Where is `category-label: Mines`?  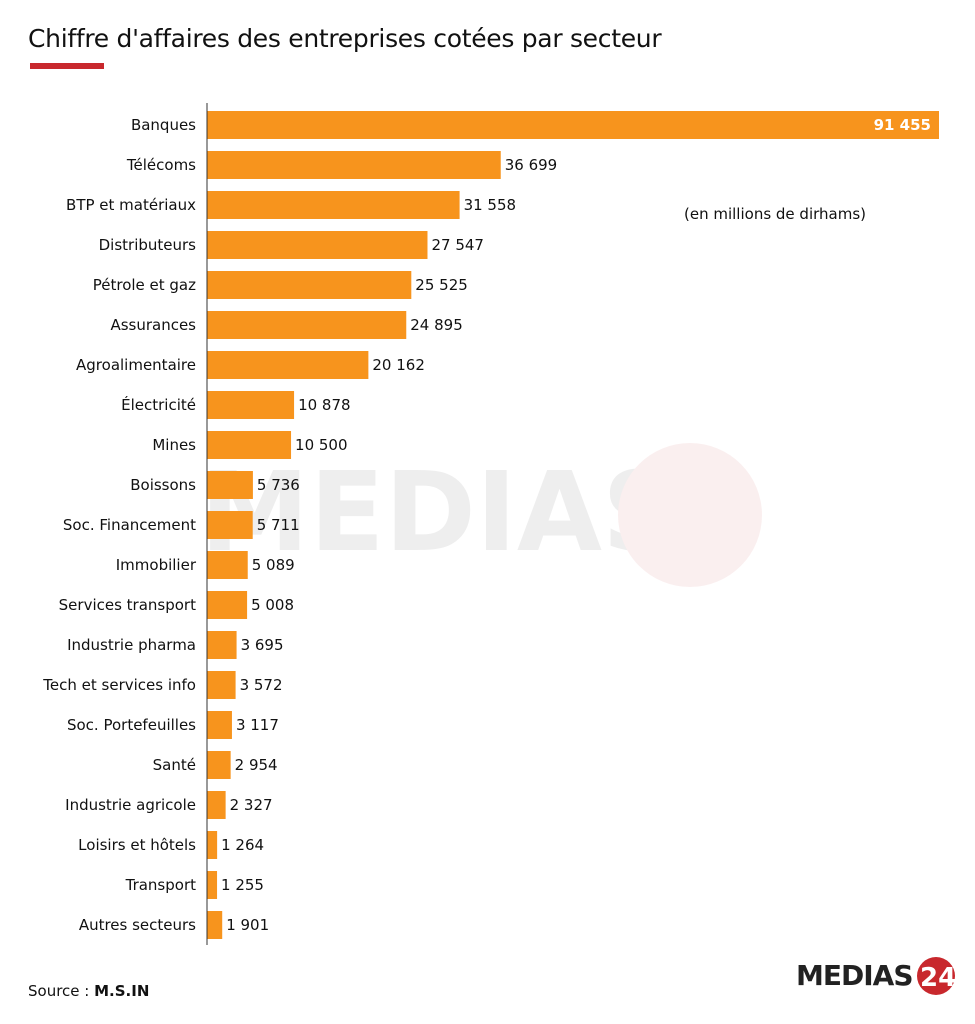
category-label: Mines is located at coordinates (174, 445).